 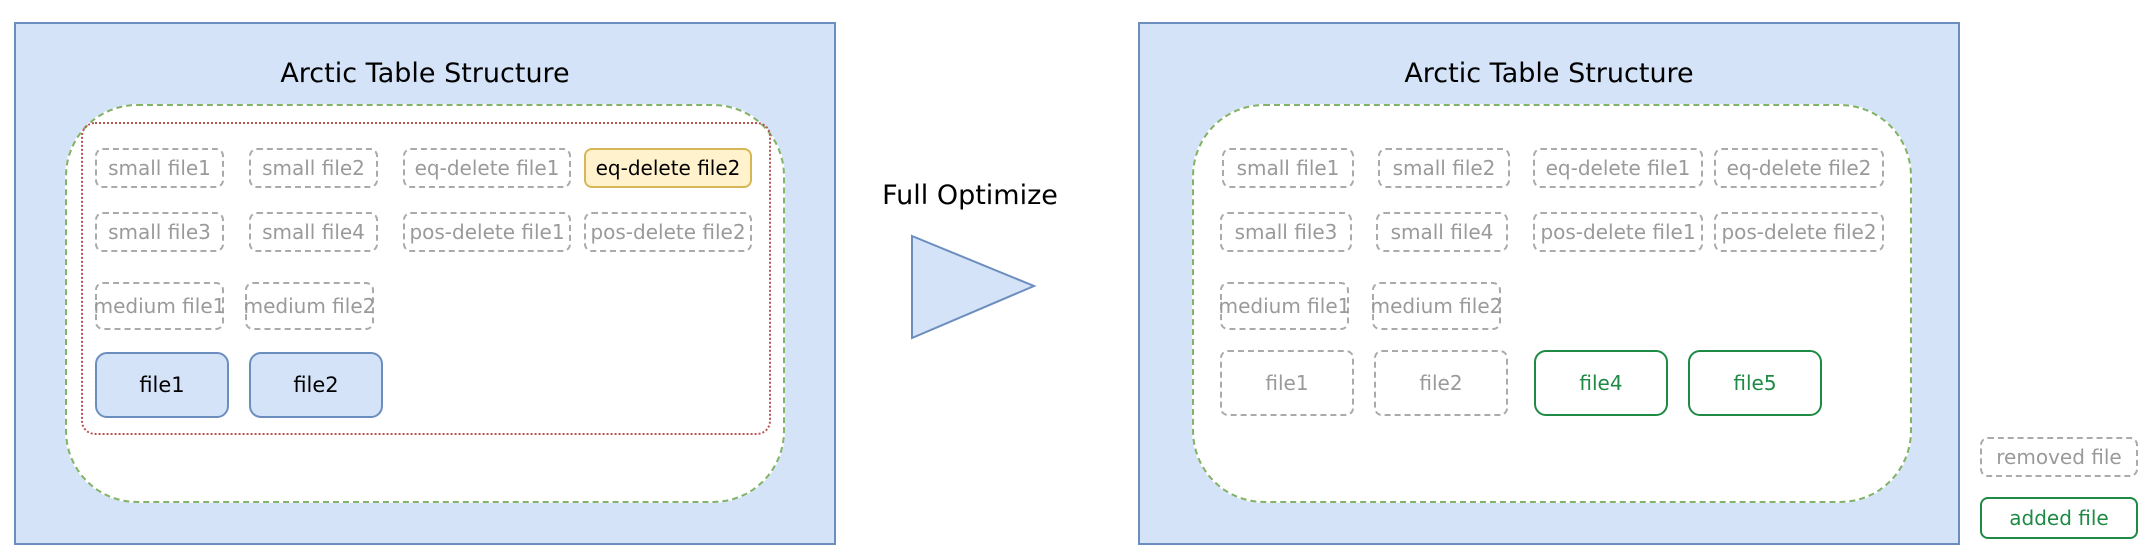 I want to click on small-file-1-removed: small file1, so click(x=1288, y=168).